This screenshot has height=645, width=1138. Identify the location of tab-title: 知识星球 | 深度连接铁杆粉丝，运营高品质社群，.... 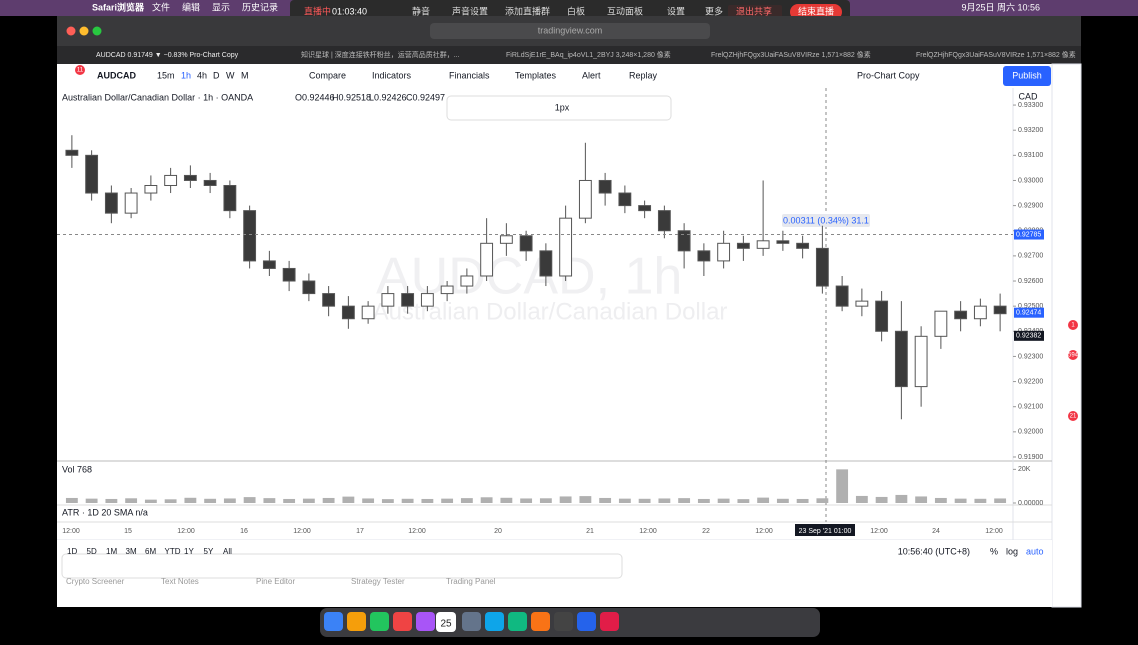
(380, 54).